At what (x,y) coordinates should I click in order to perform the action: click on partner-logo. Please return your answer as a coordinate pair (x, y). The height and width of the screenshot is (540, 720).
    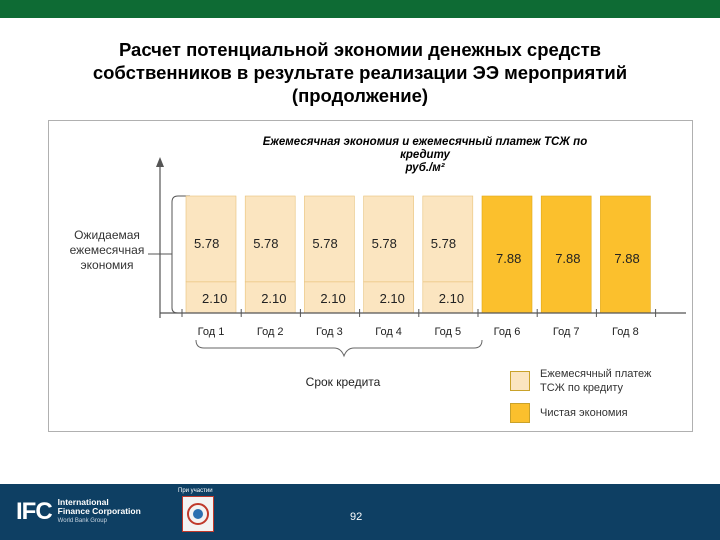
    Looking at the image, I should click on (198, 514).